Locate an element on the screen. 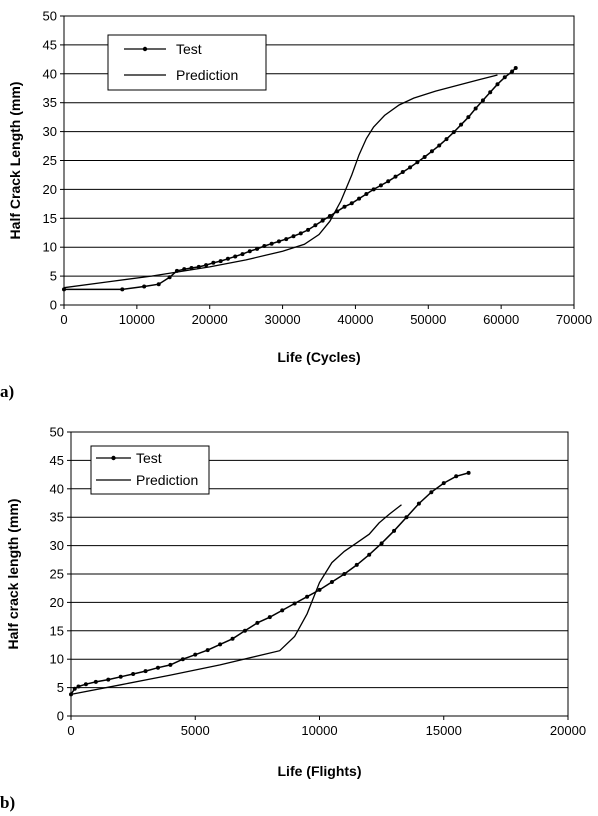 The image size is (598, 816). legend-marker-test is located at coordinates (113, 458).